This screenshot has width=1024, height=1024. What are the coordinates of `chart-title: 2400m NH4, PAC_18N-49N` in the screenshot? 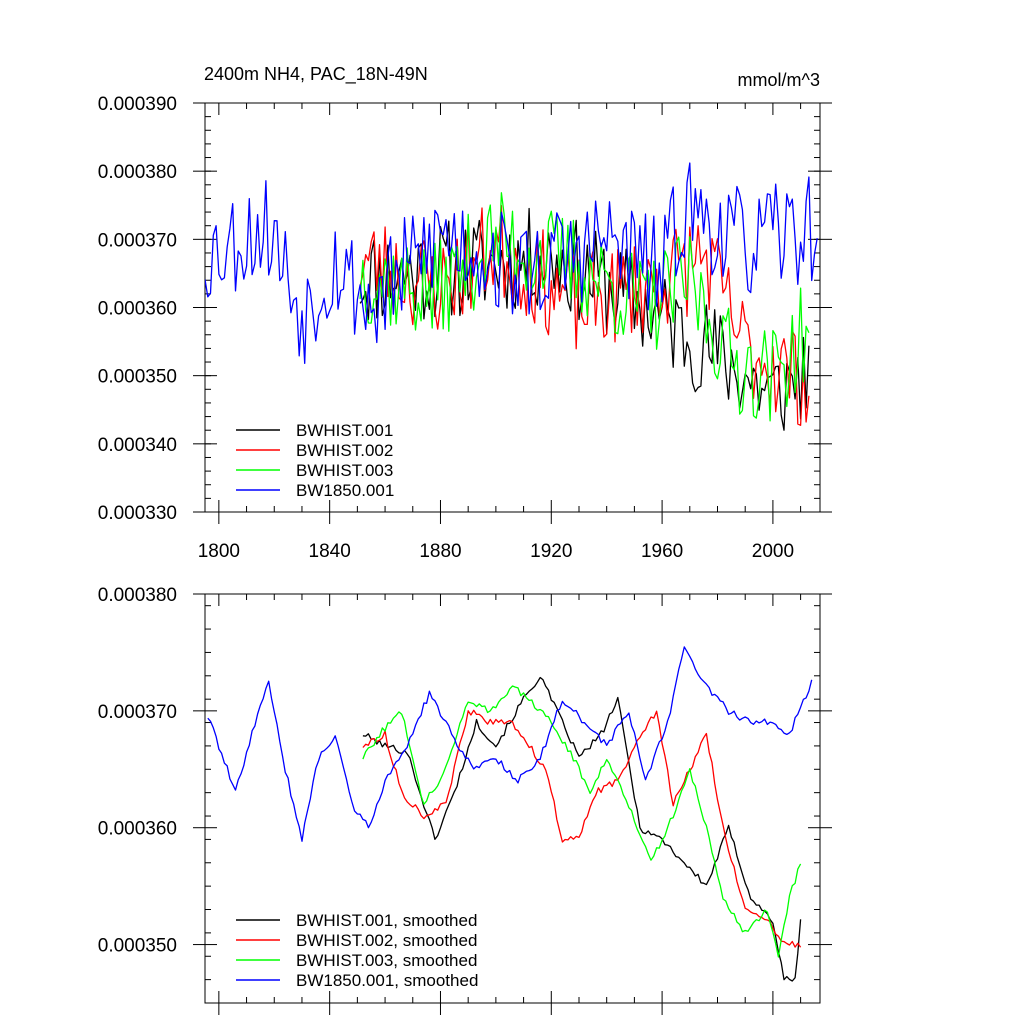 It's located at (316, 74).